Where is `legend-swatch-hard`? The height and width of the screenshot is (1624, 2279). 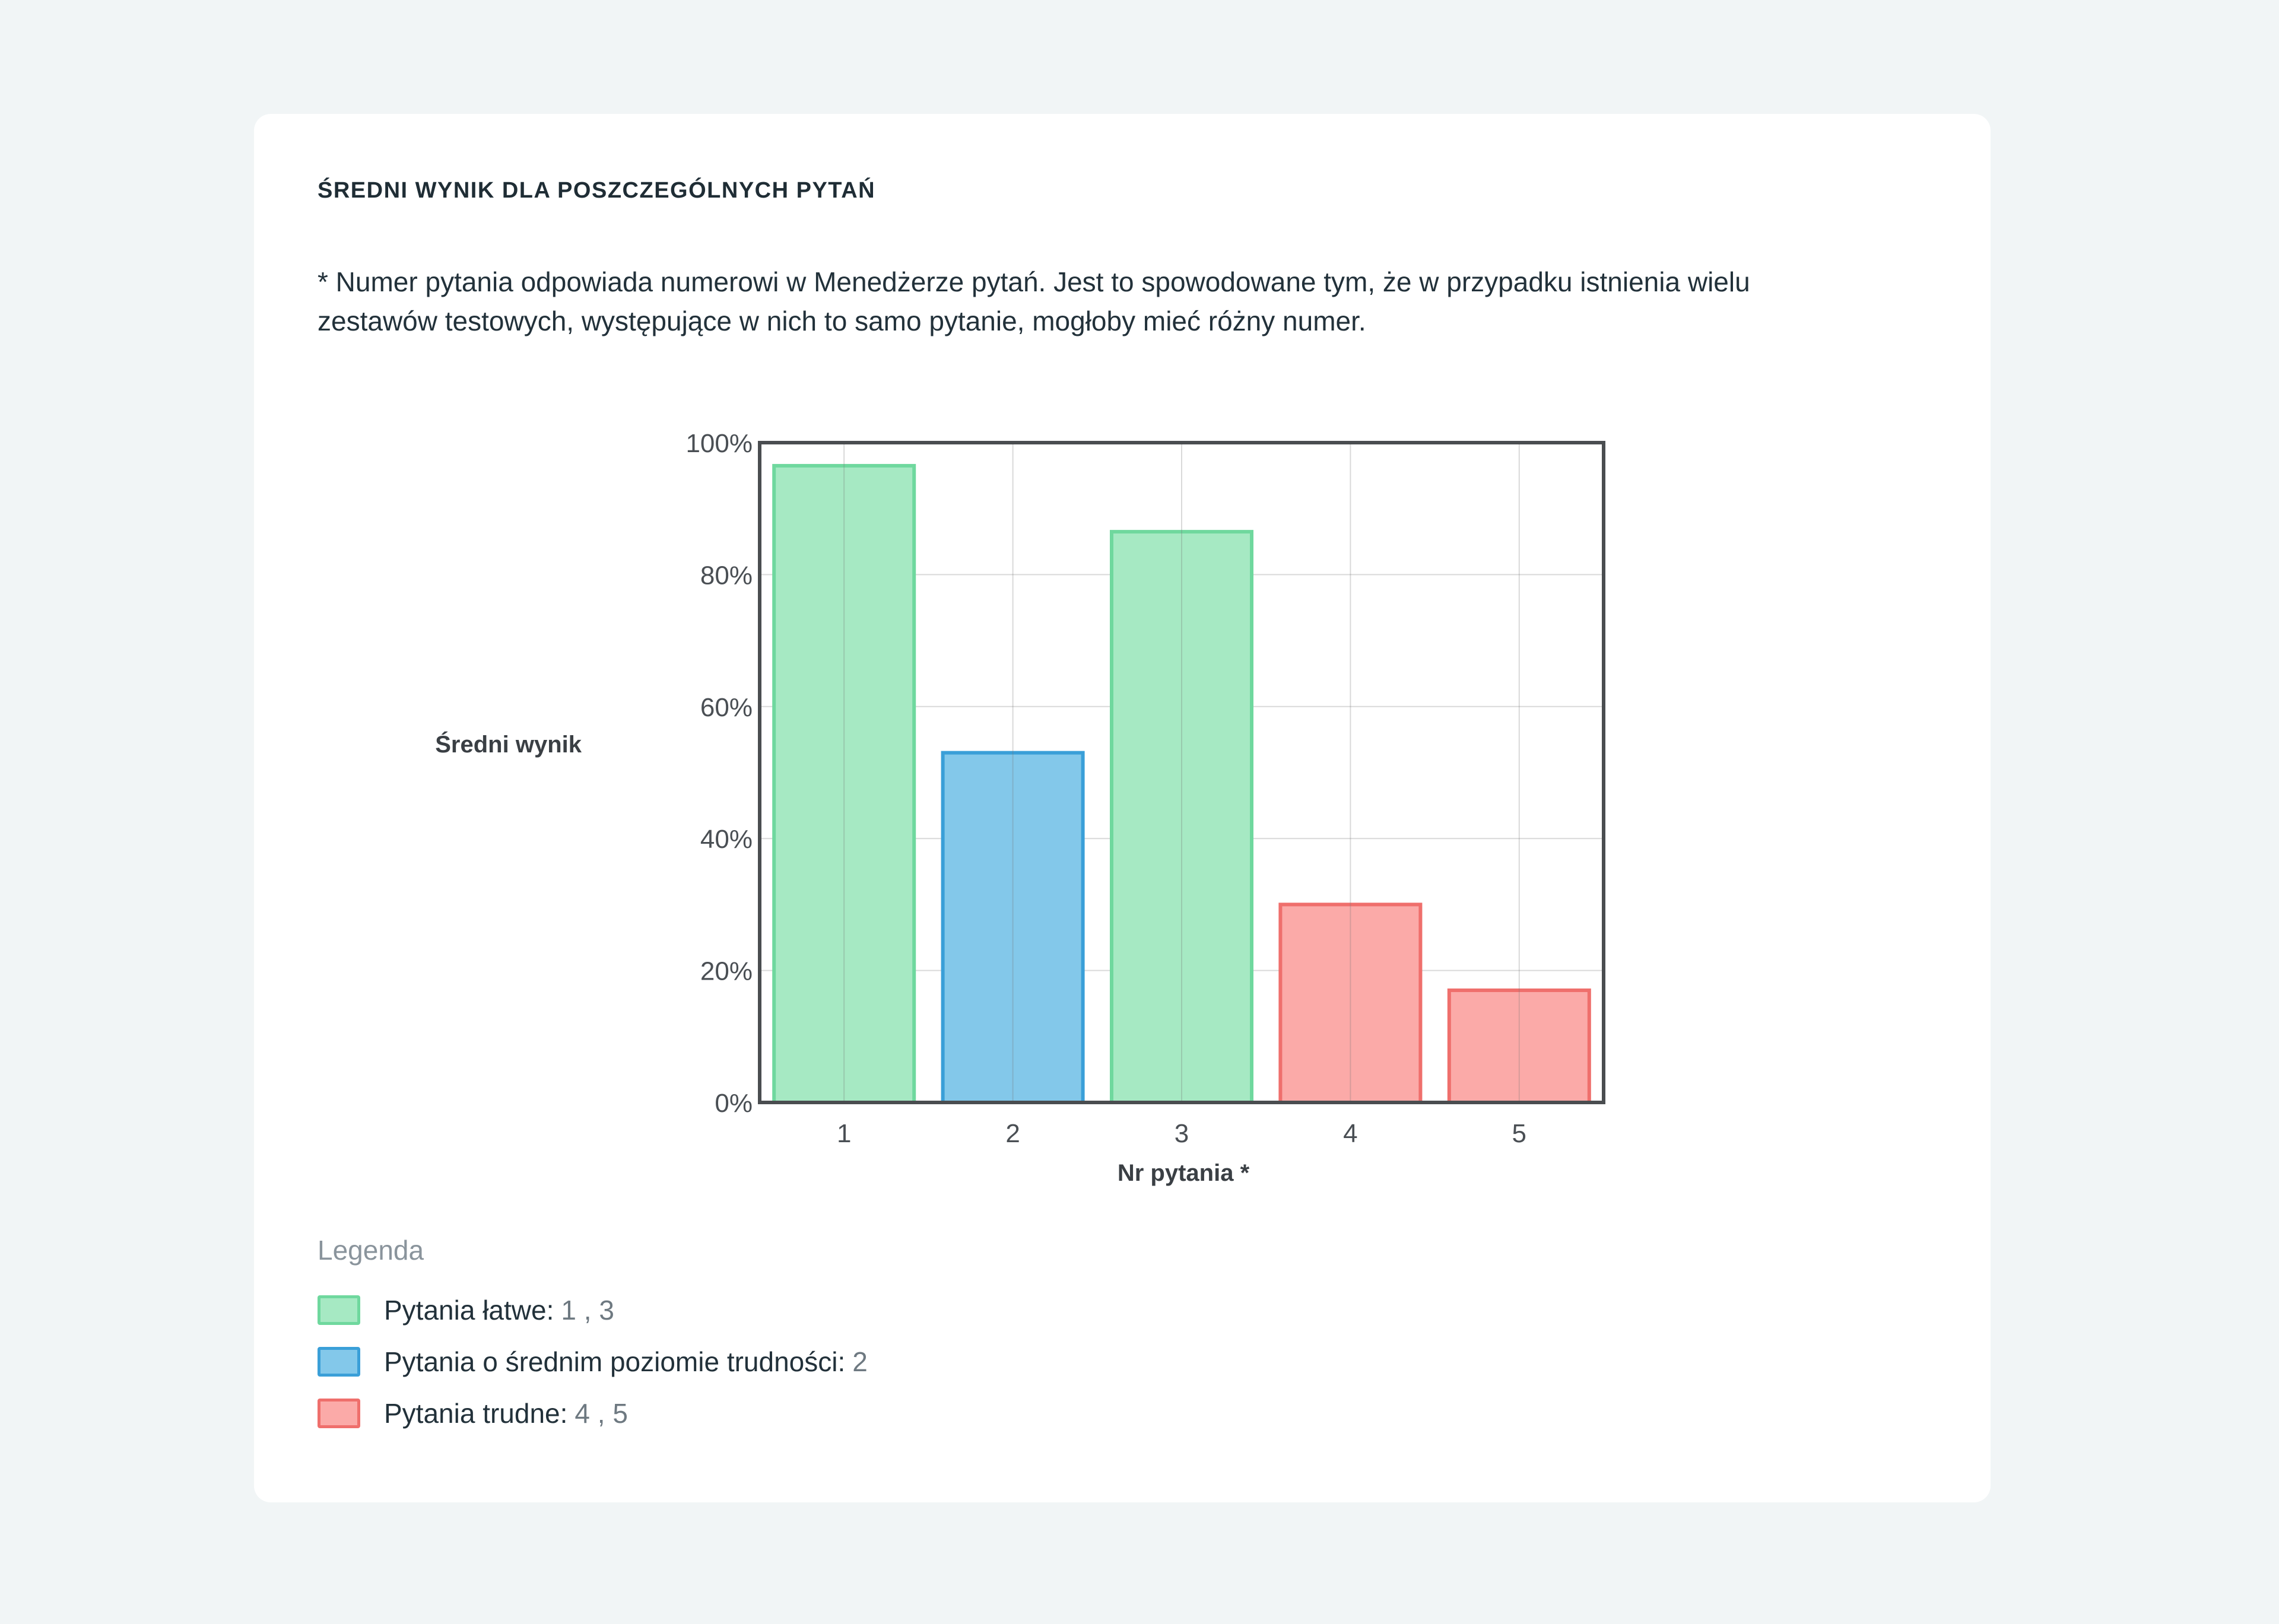
legend-swatch-hard is located at coordinates (339, 1413).